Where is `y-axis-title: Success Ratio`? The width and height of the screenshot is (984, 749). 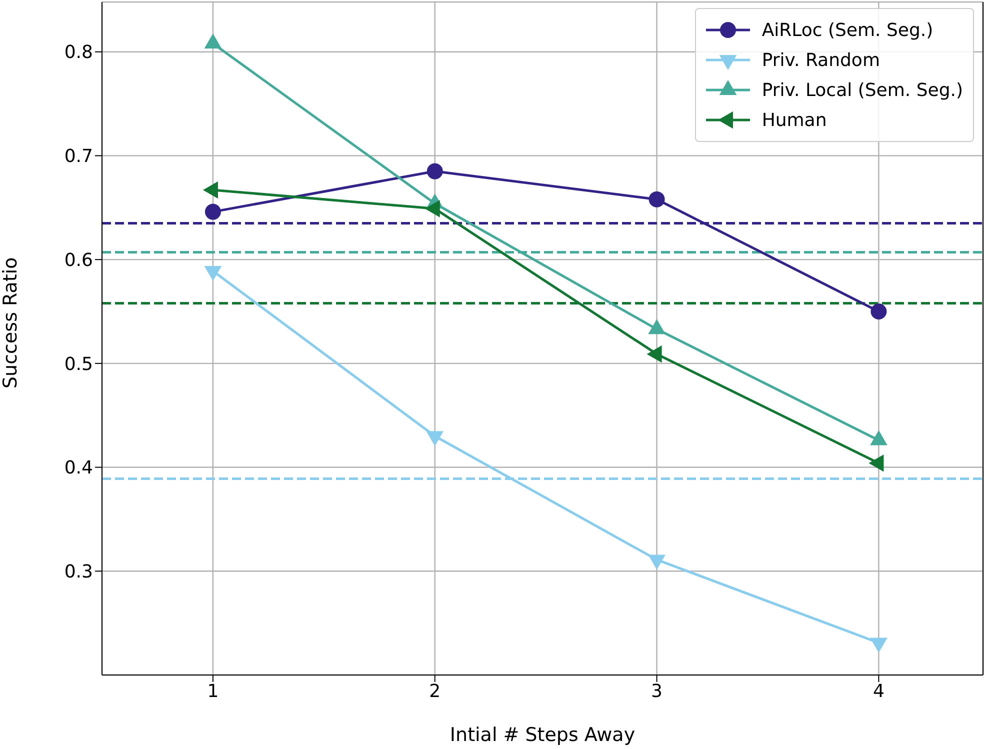 y-axis-title: Success Ratio is located at coordinates (11, 322).